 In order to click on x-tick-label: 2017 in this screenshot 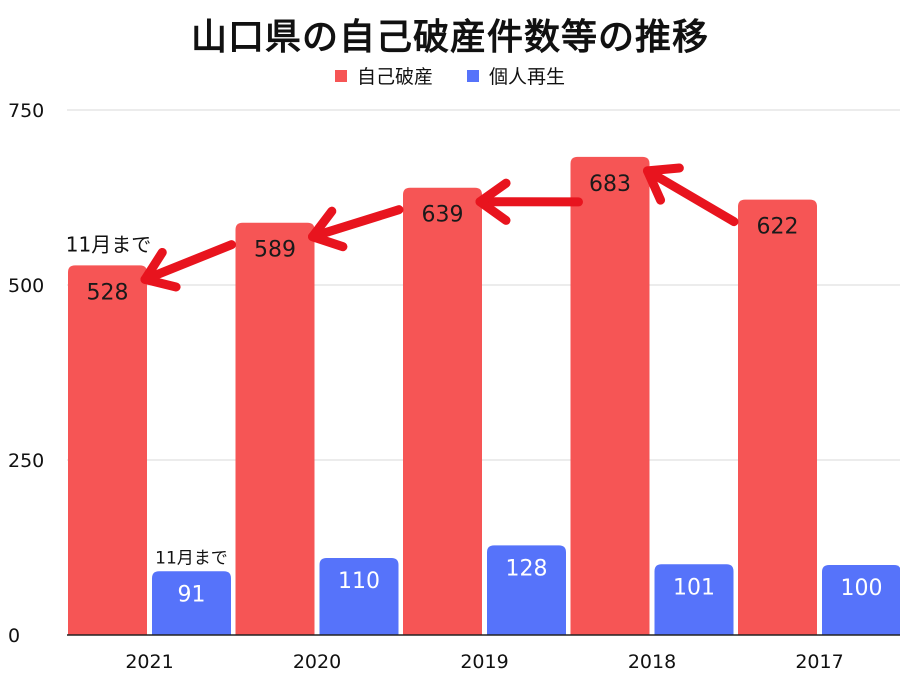, I will do `click(819, 662)`.